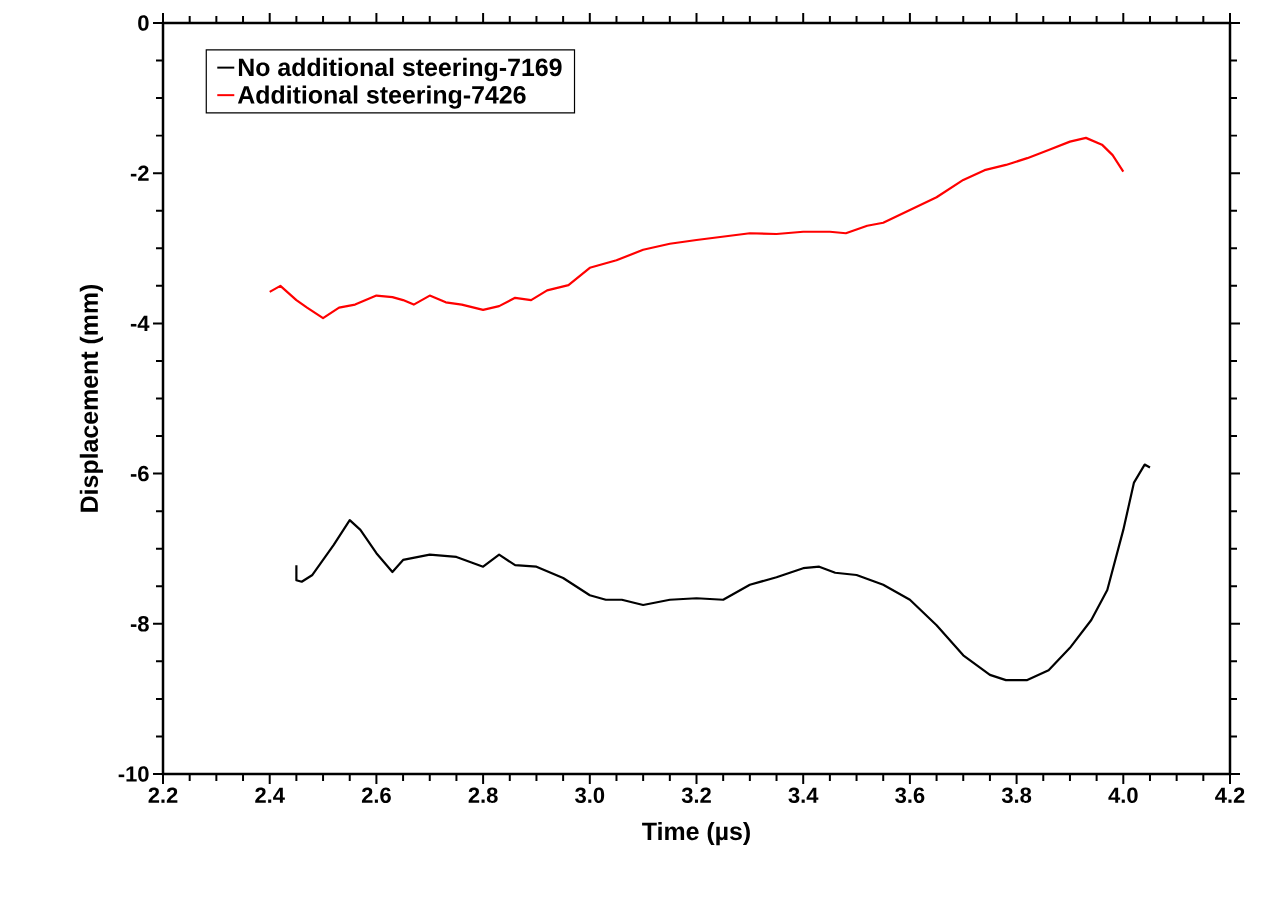 This screenshot has height=920, width=1262. Describe the element at coordinates (139, 173) in the screenshot. I see `y-tick-label: -2` at that location.